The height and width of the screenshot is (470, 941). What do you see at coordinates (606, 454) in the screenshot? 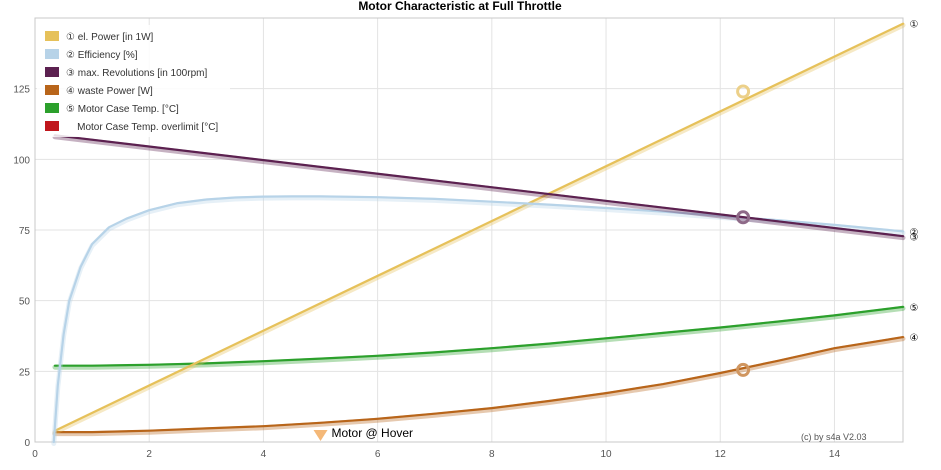
I see `x-tick-label: 10` at bounding box center [606, 454].